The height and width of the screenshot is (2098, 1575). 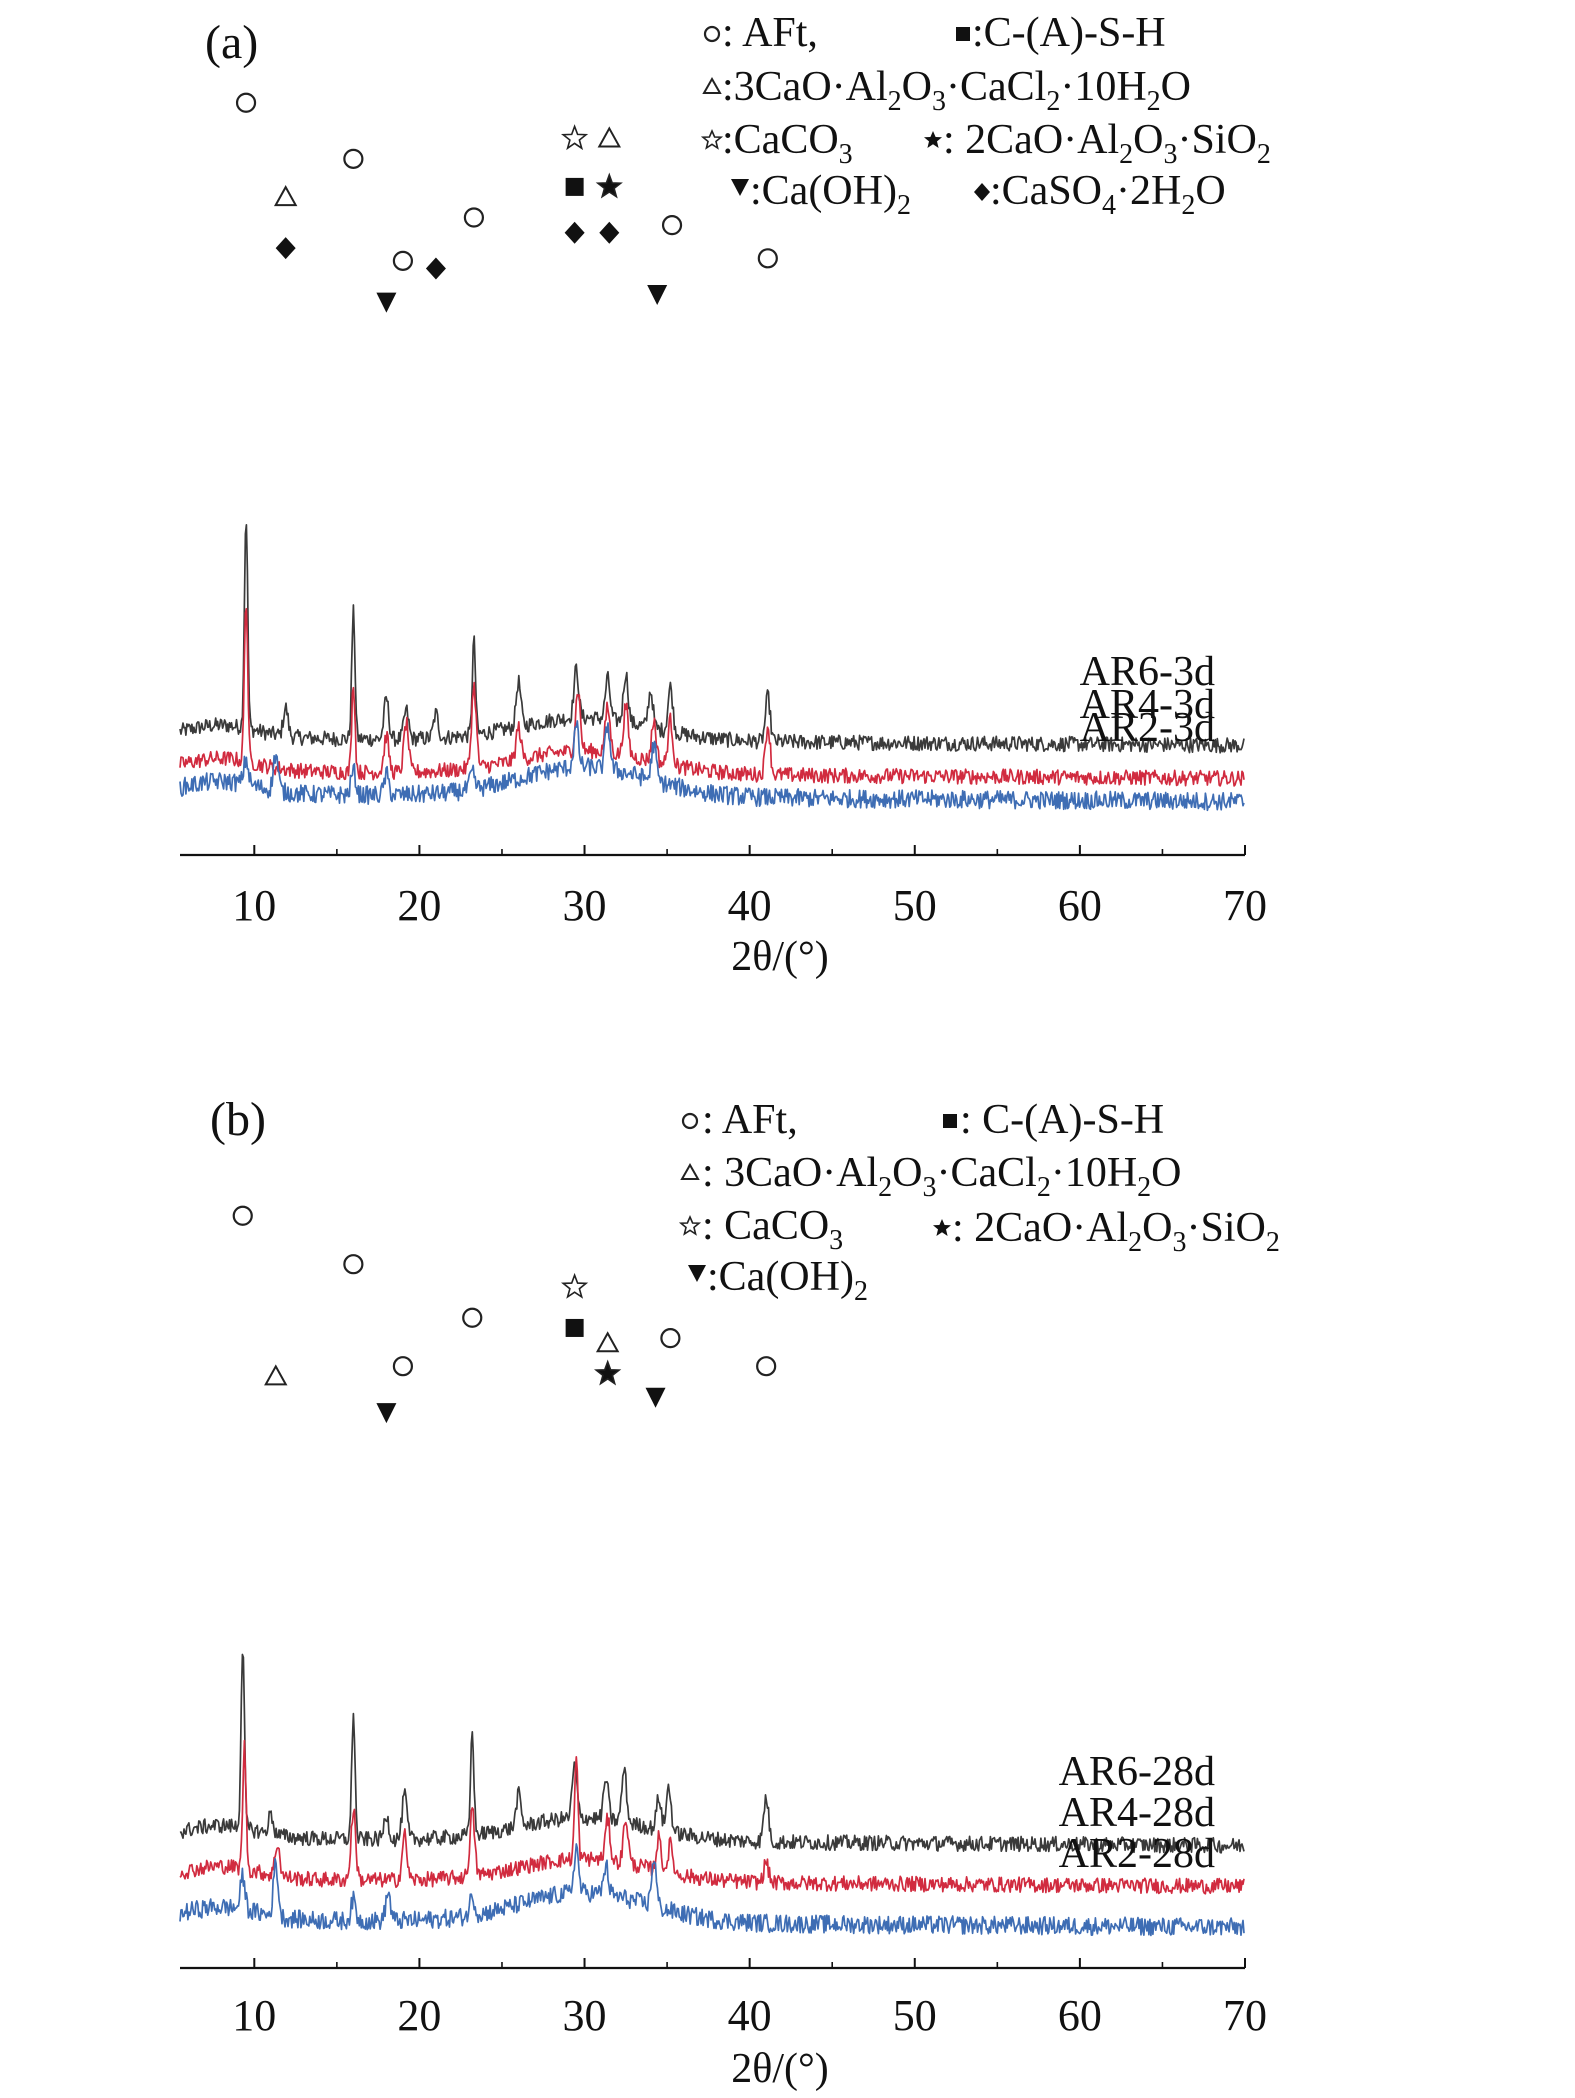 What do you see at coordinates (712, 1890) in the screenshot?
I see `series-line-AR2-28d` at bounding box center [712, 1890].